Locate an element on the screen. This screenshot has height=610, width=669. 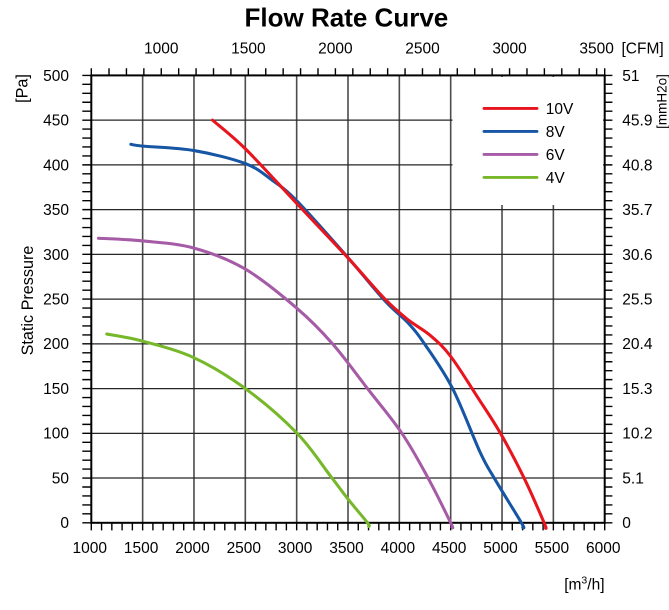
svg-text: 400 is located at coordinates (56, 165).